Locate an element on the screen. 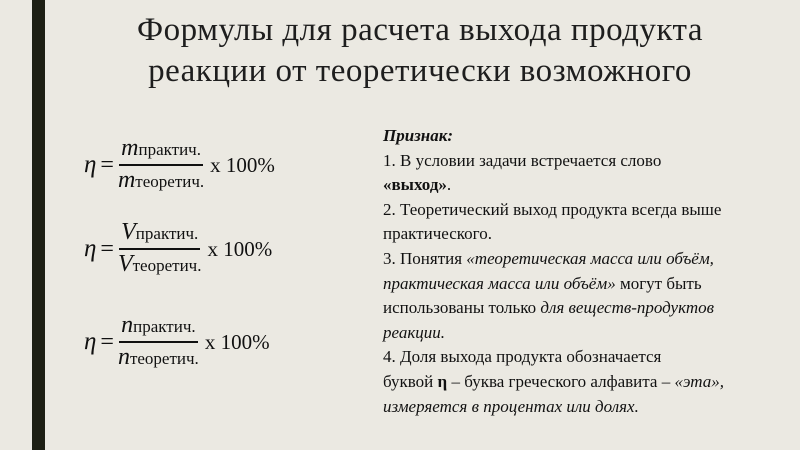 This screenshot has height=450, width=800. denominator: Vтеоретич. is located at coordinates (160, 265).